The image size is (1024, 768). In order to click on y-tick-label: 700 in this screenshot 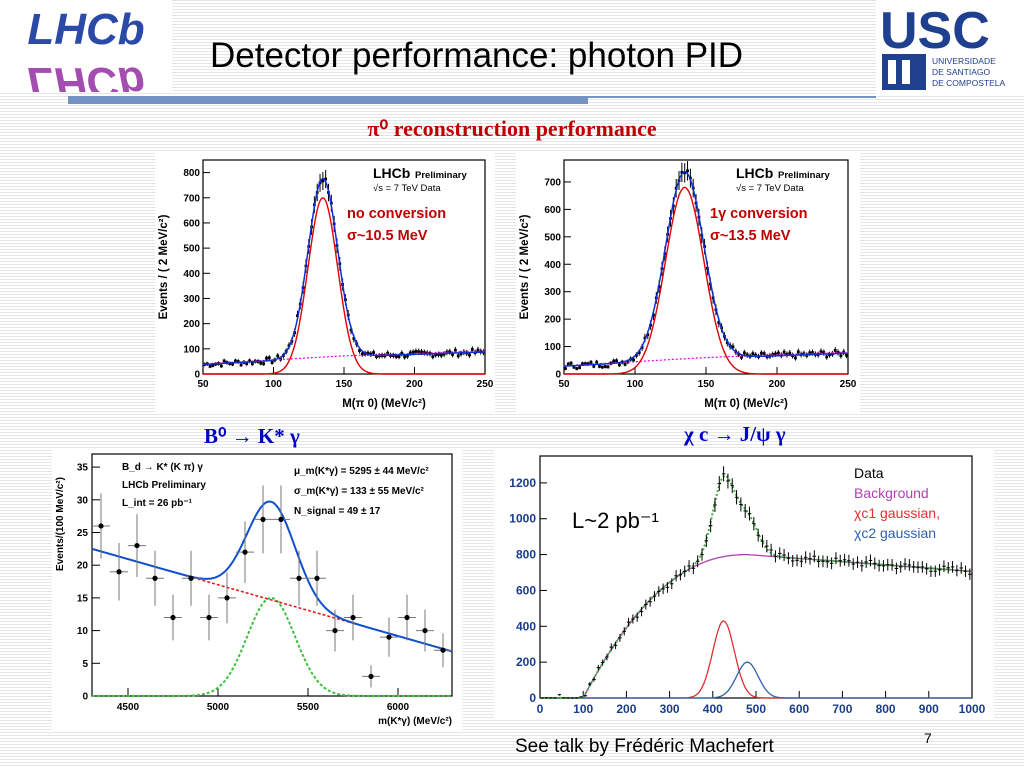, I will do `click(191, 198)`.